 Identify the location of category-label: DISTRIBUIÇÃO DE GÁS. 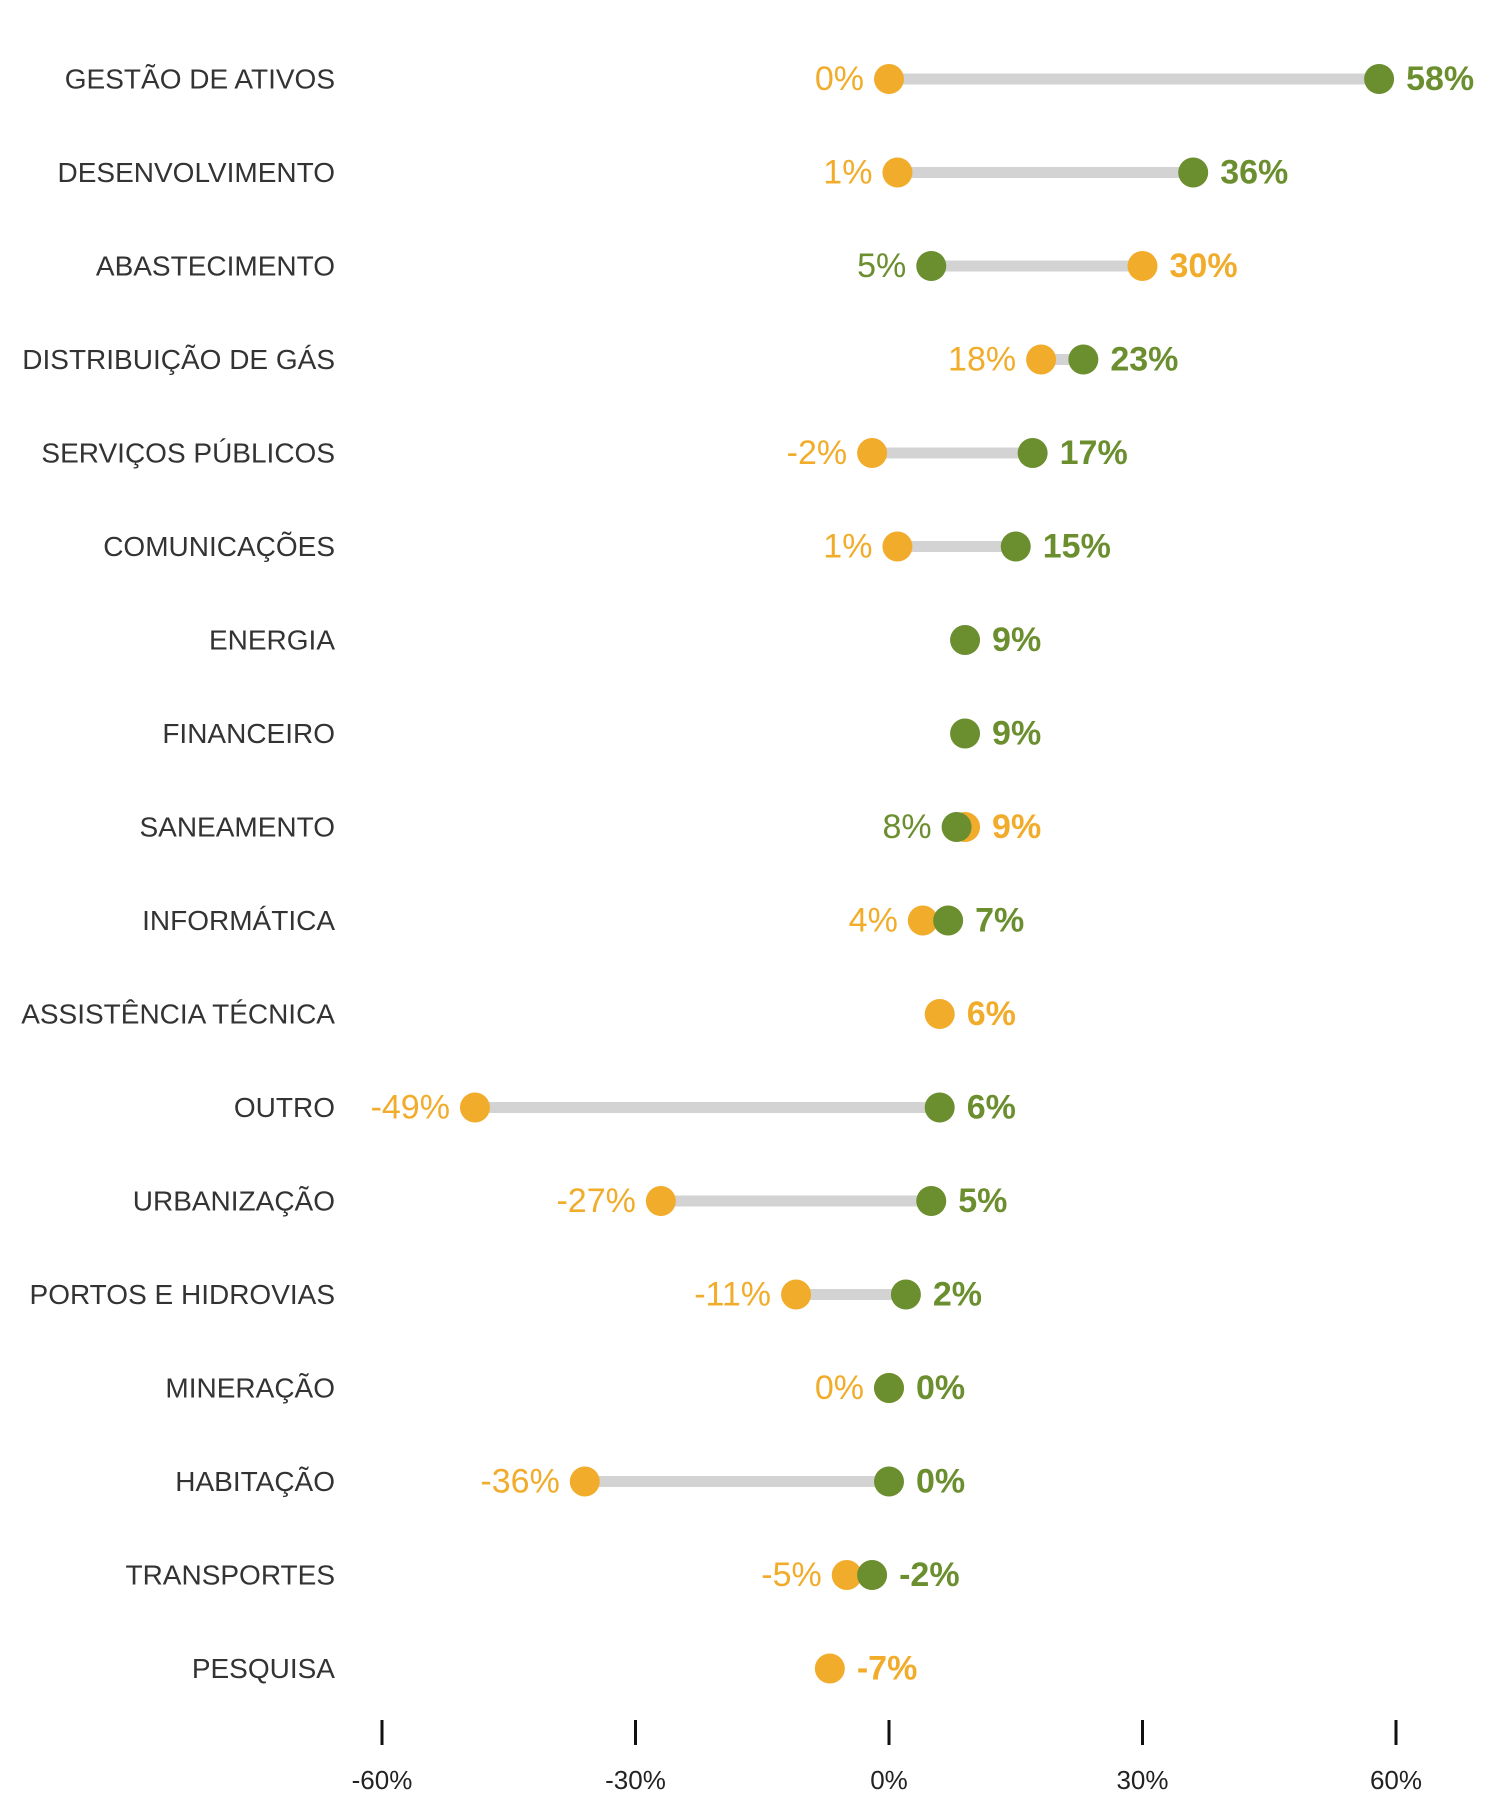
(178, 359).